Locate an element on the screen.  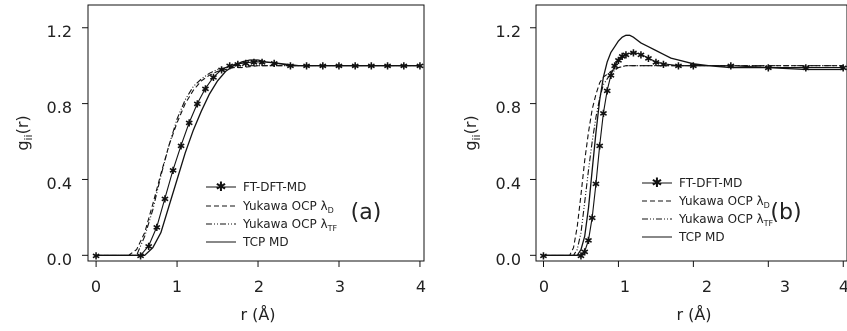
panel-label: (a) is located at coordinates (366, 212).